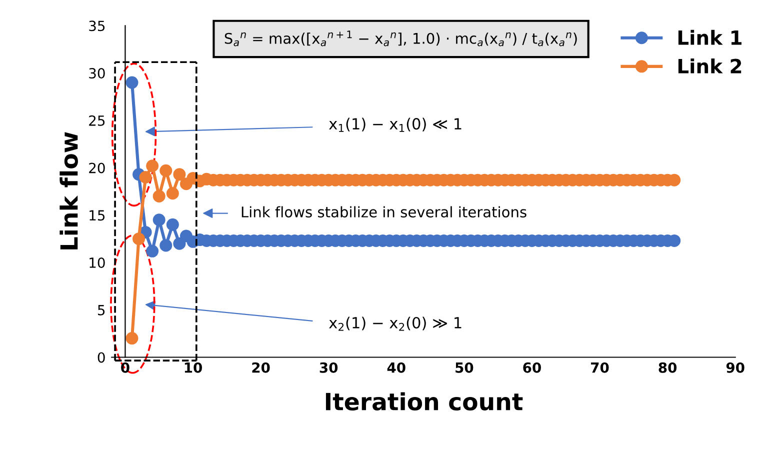 This screenshot has width=770, height=467. Describe the element at coordinates (97, 73) in the screenshot. I see `y-tick-label: 30` at that location.